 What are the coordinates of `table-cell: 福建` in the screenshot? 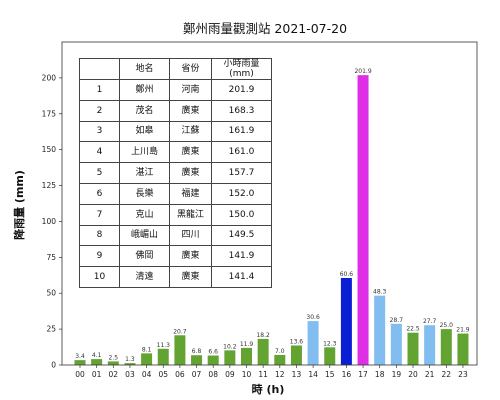 It's located at (190, 193).